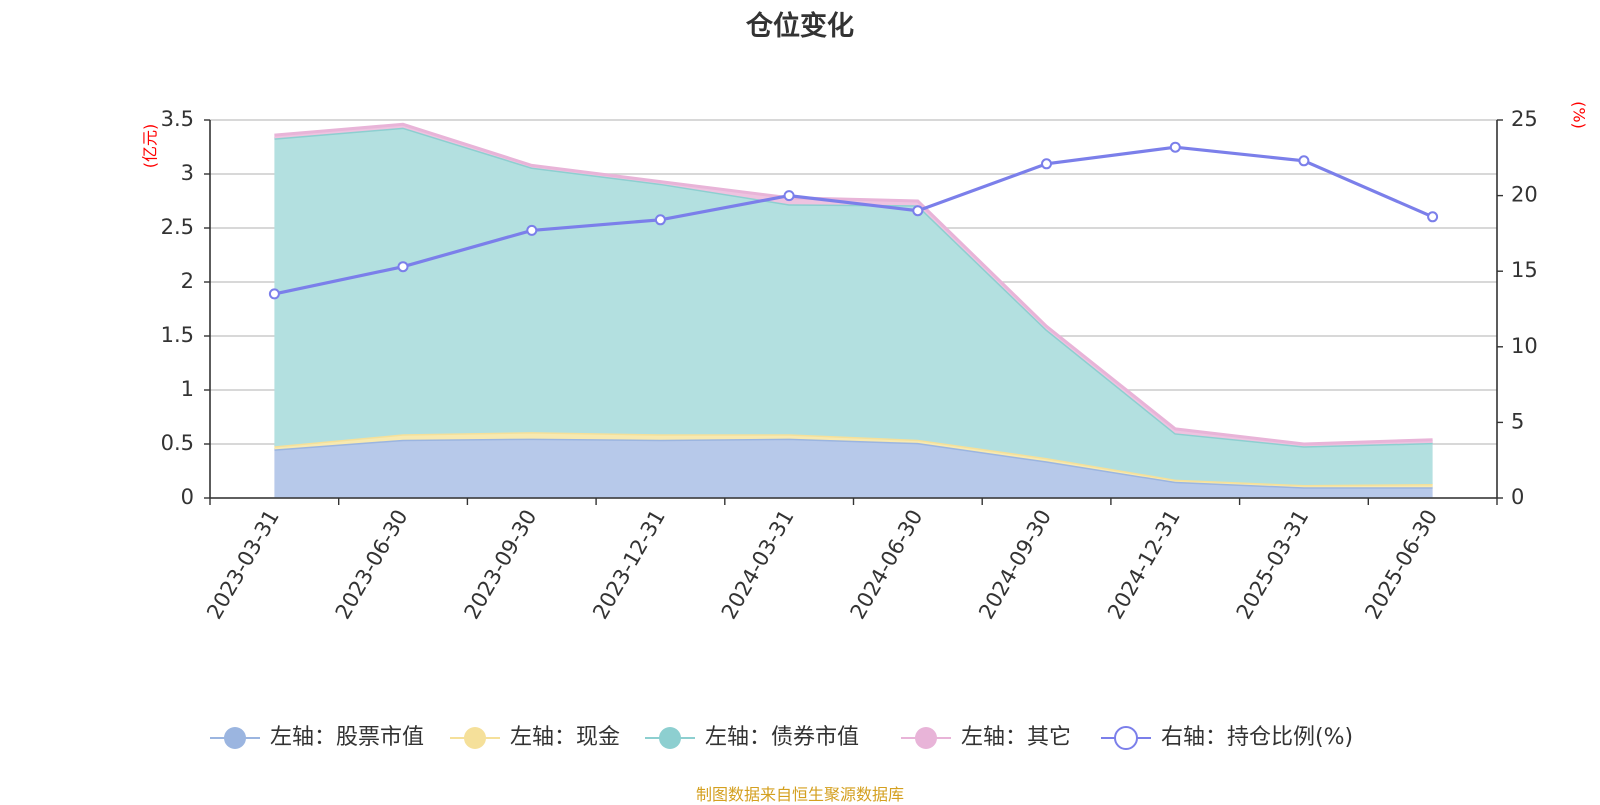 This screenshot has width=1600, height=805. Describe the element at coordinates (177, 227) in the screenshot. I see `left-axis-tick-label: 2.5` at that location.